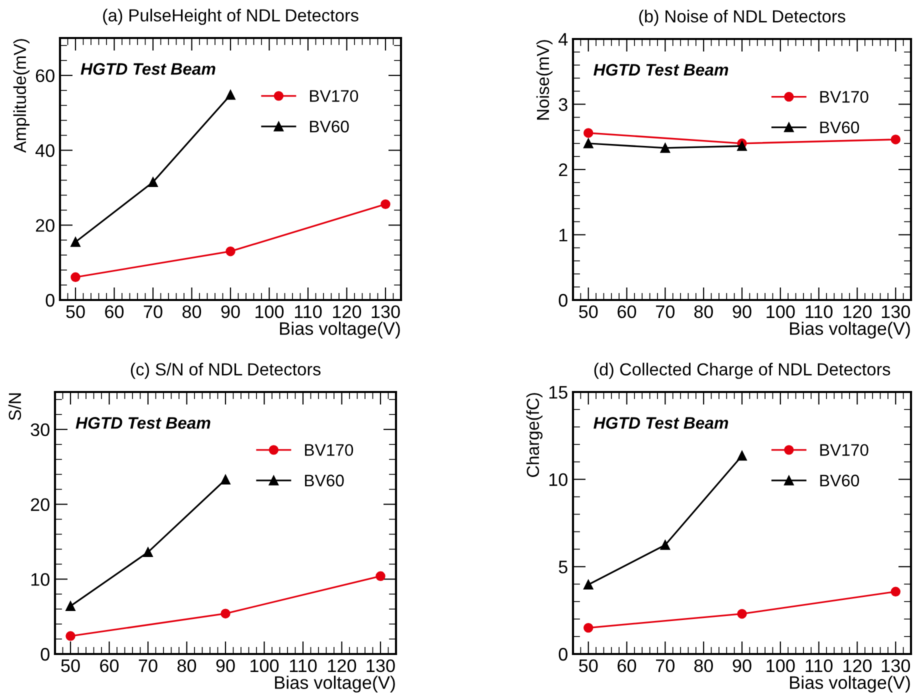  Describe the element at coordinates (230, 16) in the screenshot. I see `chart-title: (a) PulseHeight of NDL Detectors` at that location.